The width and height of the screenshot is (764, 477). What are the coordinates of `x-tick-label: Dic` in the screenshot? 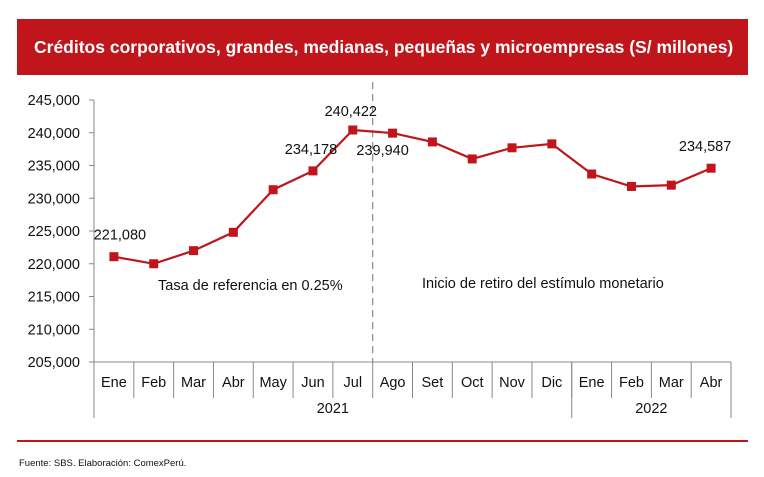 It's located at (551, 383).